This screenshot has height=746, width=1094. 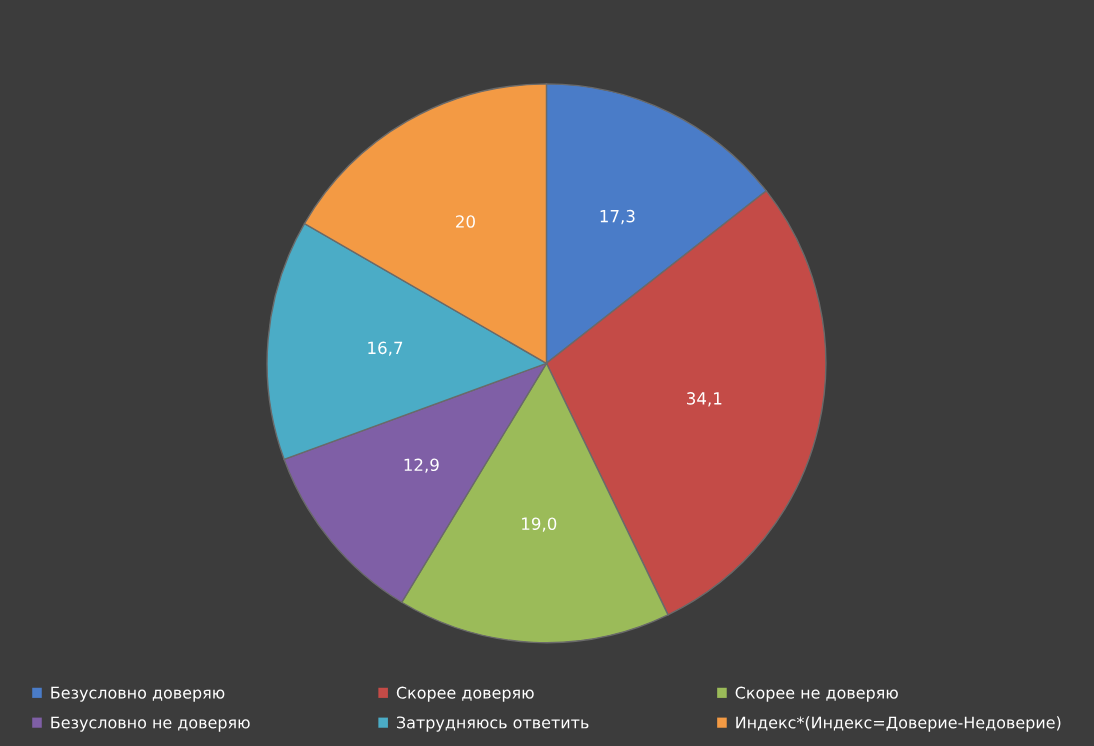 What do you see at coordinates (150, 724) in the screenshot?
I see `legend-label: Безусловно не доверяю` at bounding box center [150, 724].